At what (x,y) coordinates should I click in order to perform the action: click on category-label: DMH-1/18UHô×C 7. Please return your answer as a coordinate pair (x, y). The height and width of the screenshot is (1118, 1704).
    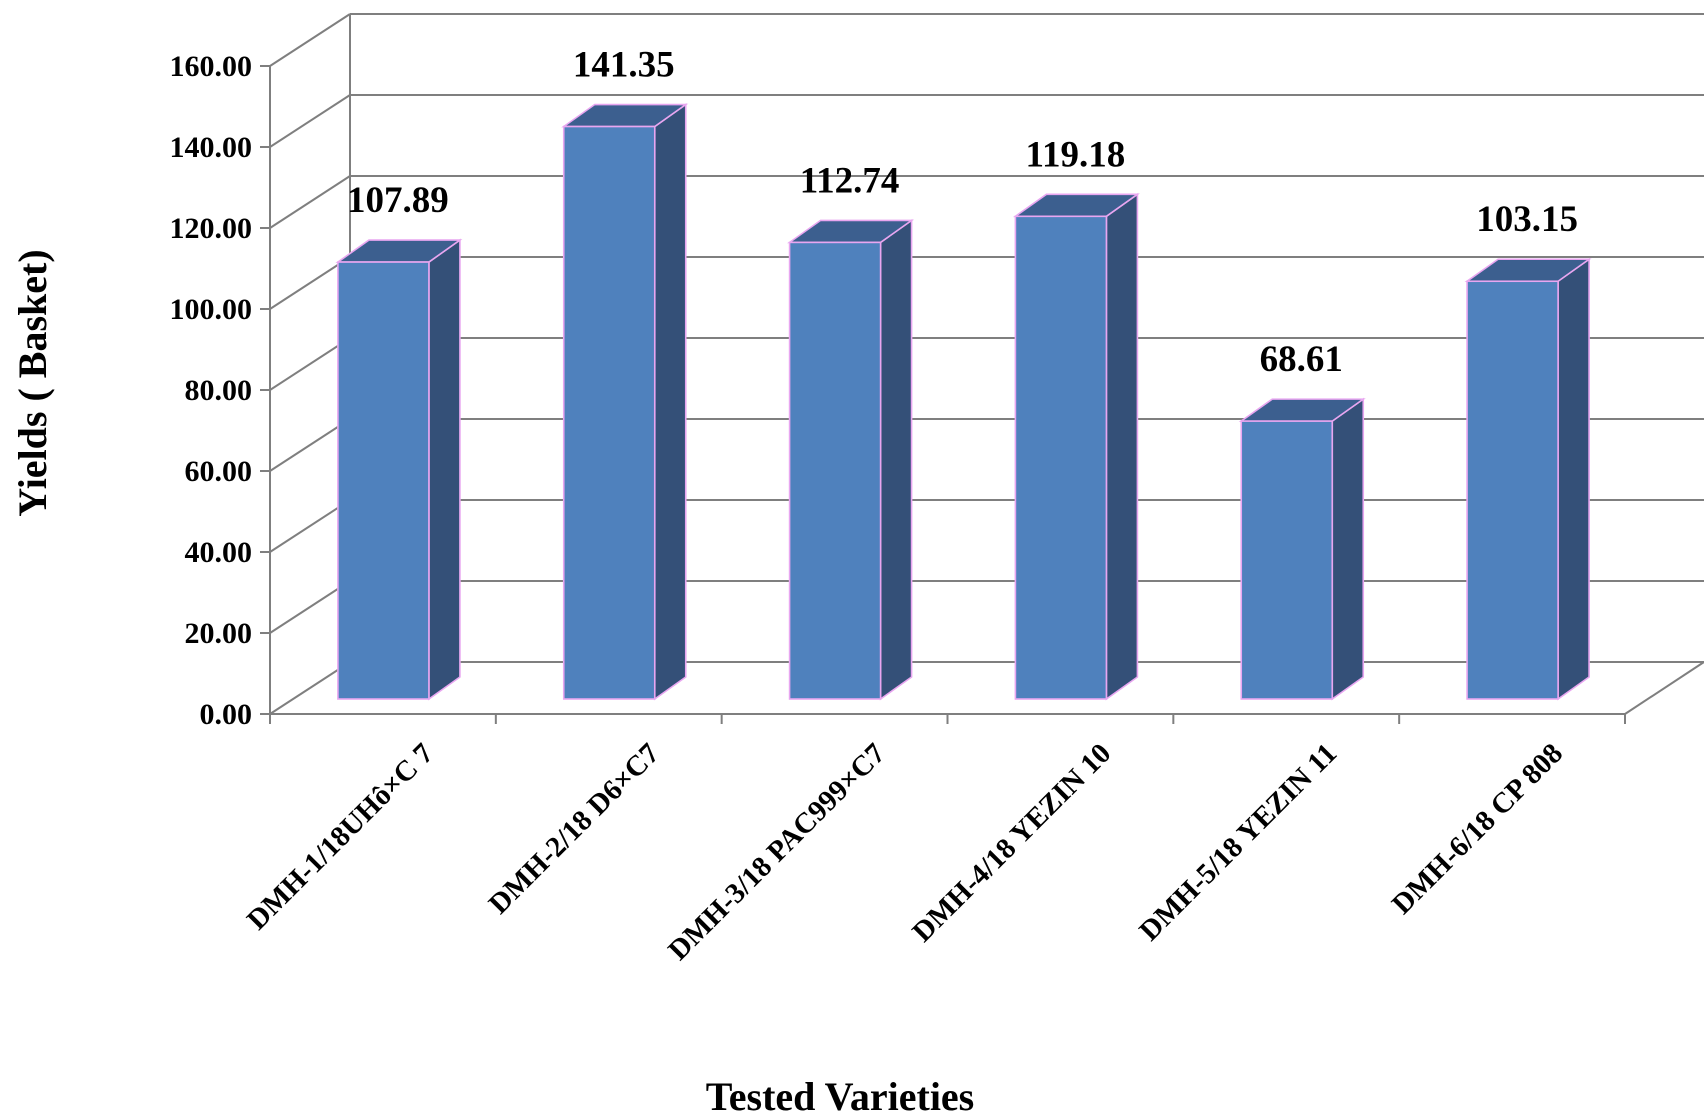
    Looking at the image, I should click on (340, 836).